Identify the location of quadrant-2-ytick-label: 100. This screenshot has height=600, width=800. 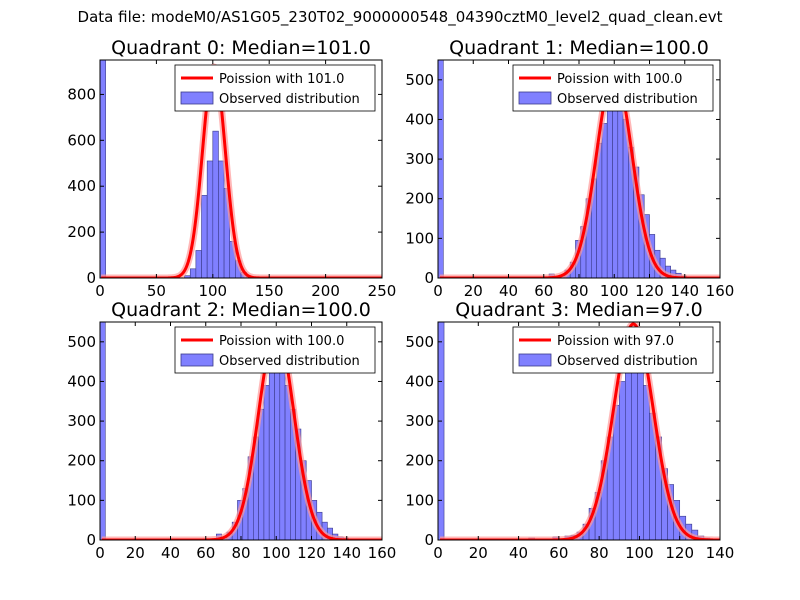
(81, 500).